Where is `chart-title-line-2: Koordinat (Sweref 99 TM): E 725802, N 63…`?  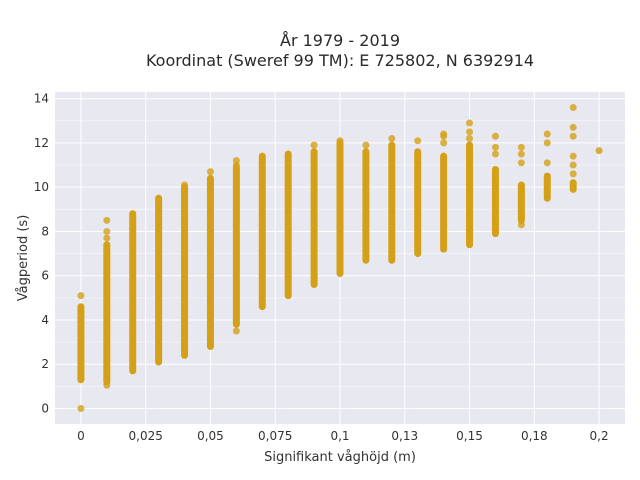
chart-title-line-2: Koordinat (Sweref 99 TM): E 725802, N 63… is located at coordinates (340, 60).